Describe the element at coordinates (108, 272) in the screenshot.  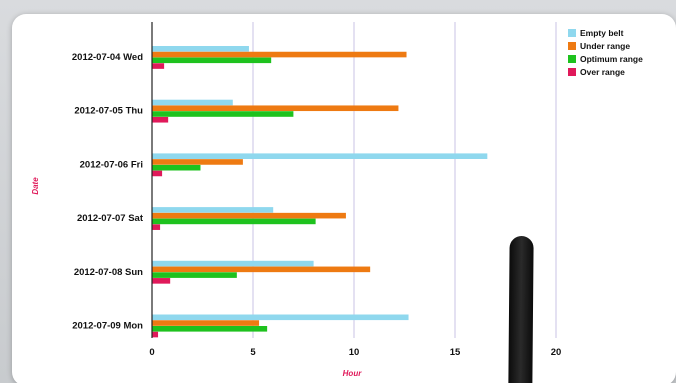
I see `y-tick-label: 2012-07-08 Sun` at that location.